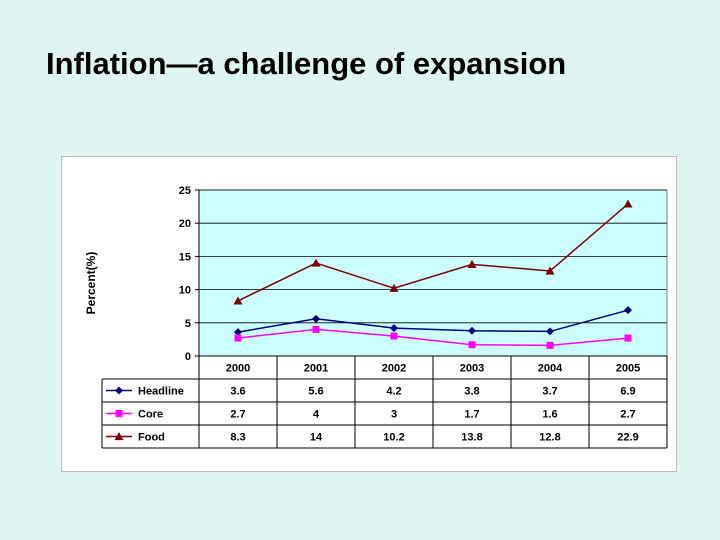  What do you see at coordinates (237, 392) in the screenshot?
I see `data-label-headline: 3.6` at bounding box center [237, 392].